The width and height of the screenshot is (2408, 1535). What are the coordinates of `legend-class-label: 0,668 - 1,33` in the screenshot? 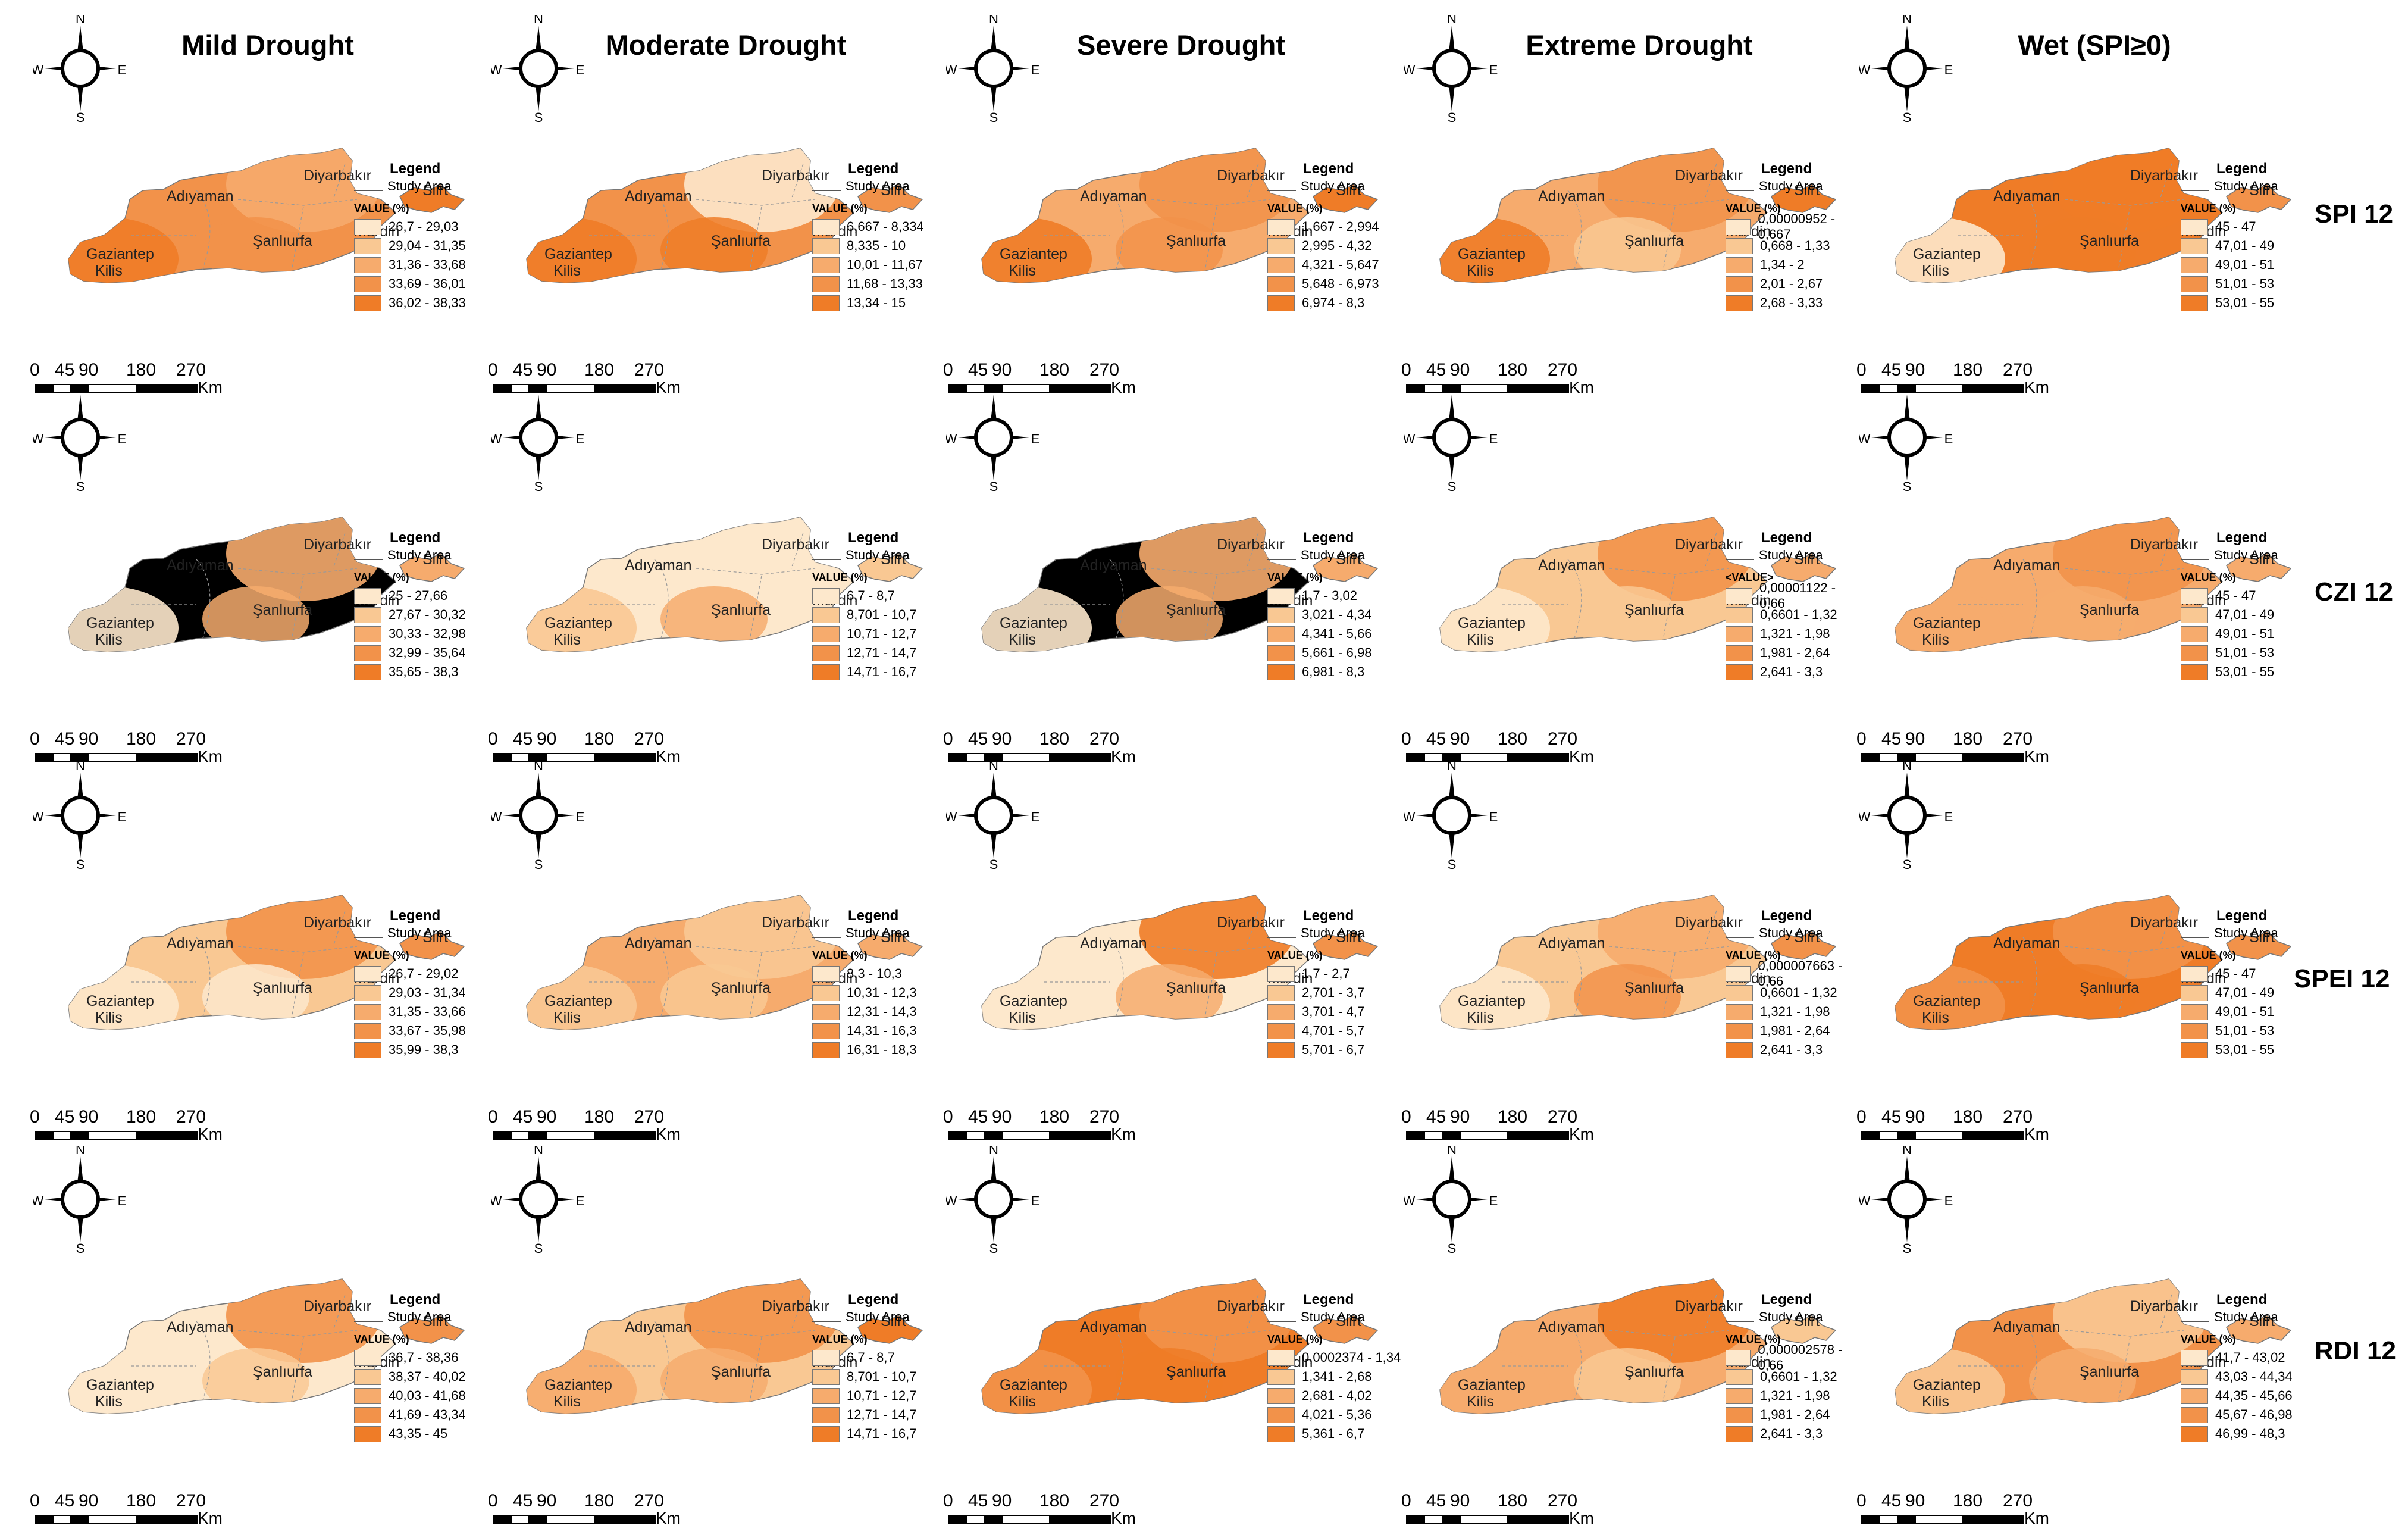 It's located at (1795, 246).